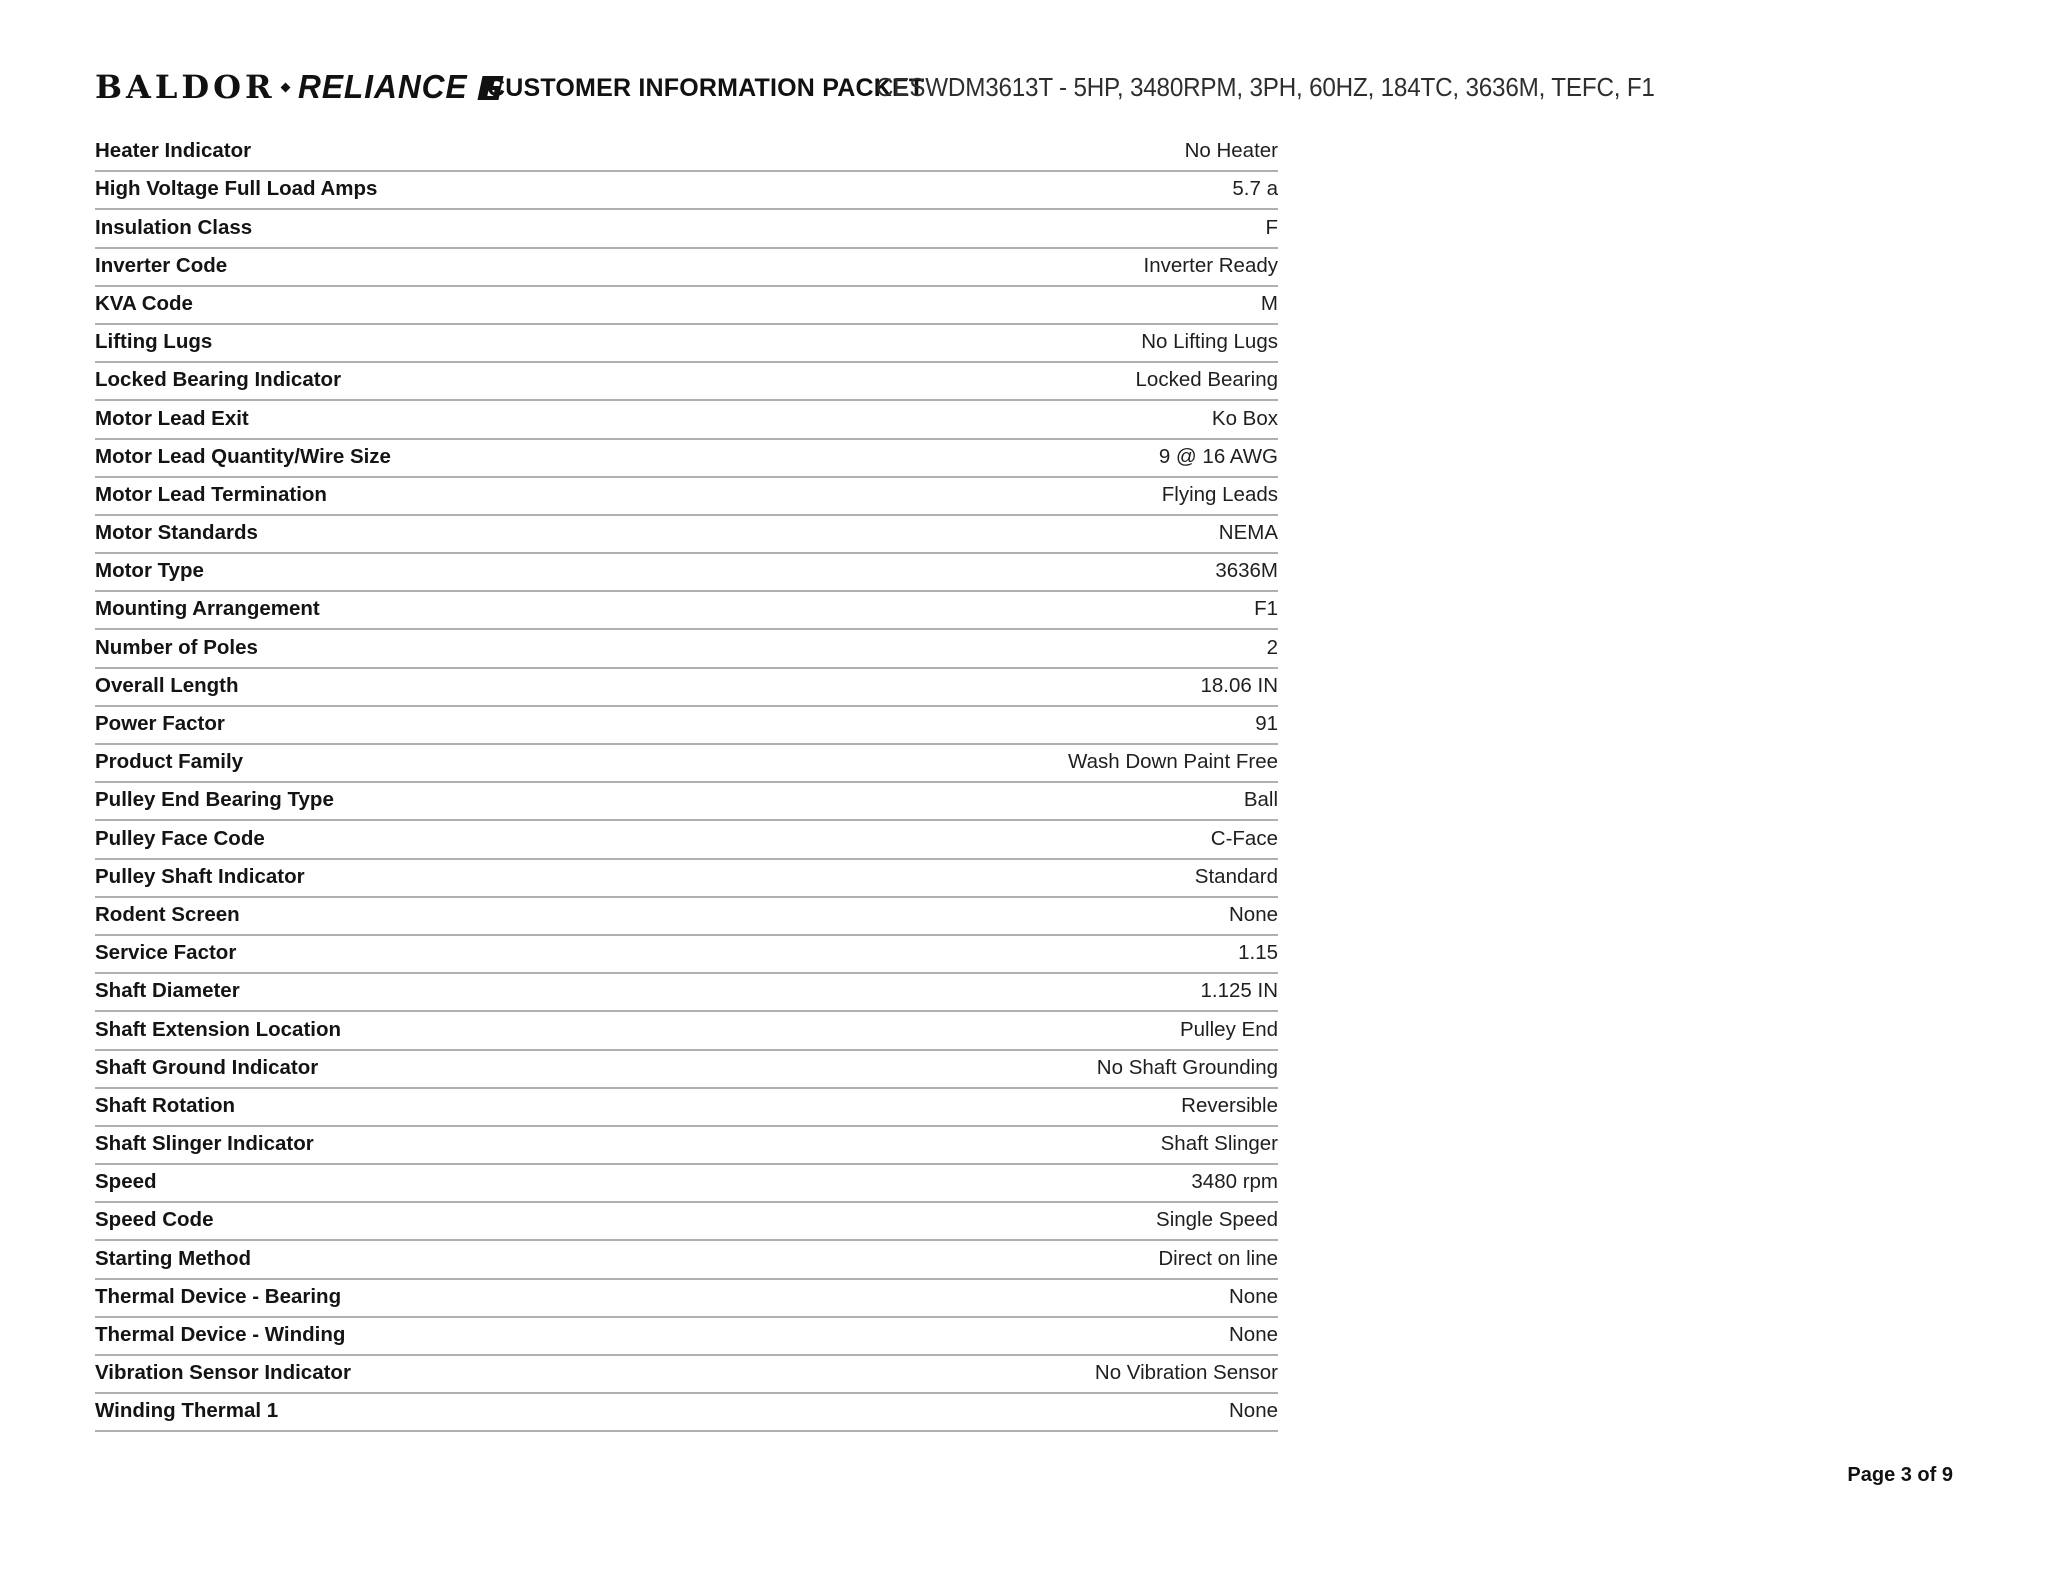 Image resolution: width=2048 pixels, height=1582 pixels. What do you see at coordinates (167, 685) in the screenshot?
I see `spec-label: Overall Length` at bounding box center [167, 685].